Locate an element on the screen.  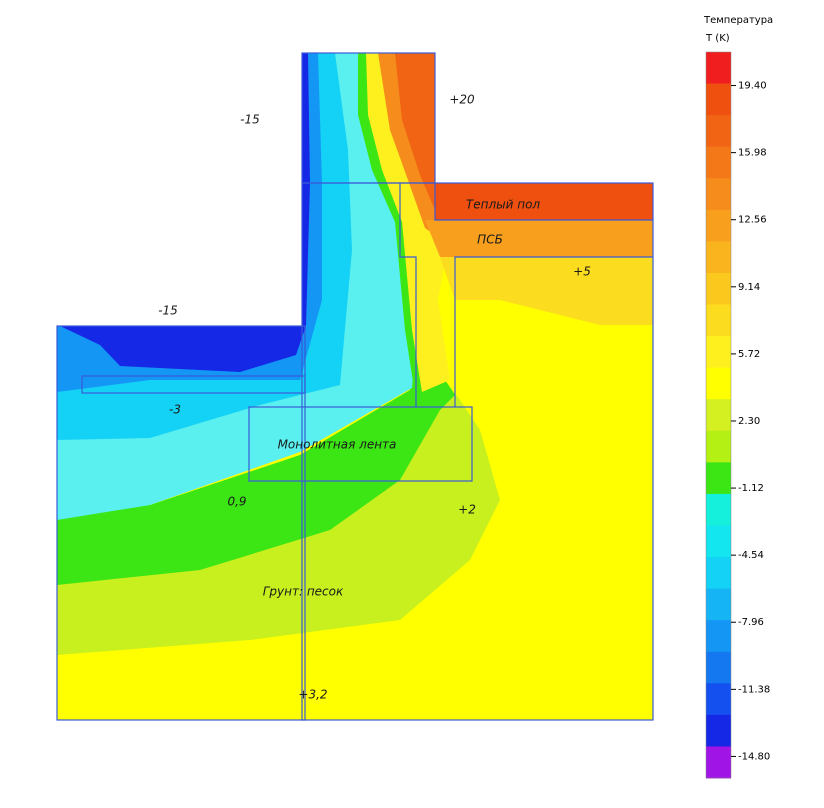
insulation-line is located at coordinates (408, 295).